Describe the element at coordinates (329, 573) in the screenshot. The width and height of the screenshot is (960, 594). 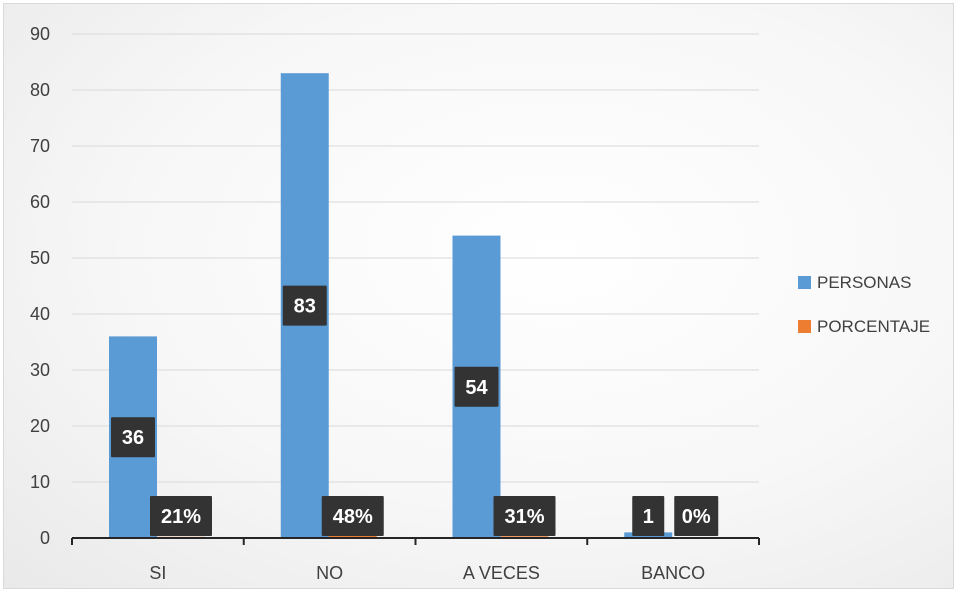
I see `x-tick-label: NO` at that location.